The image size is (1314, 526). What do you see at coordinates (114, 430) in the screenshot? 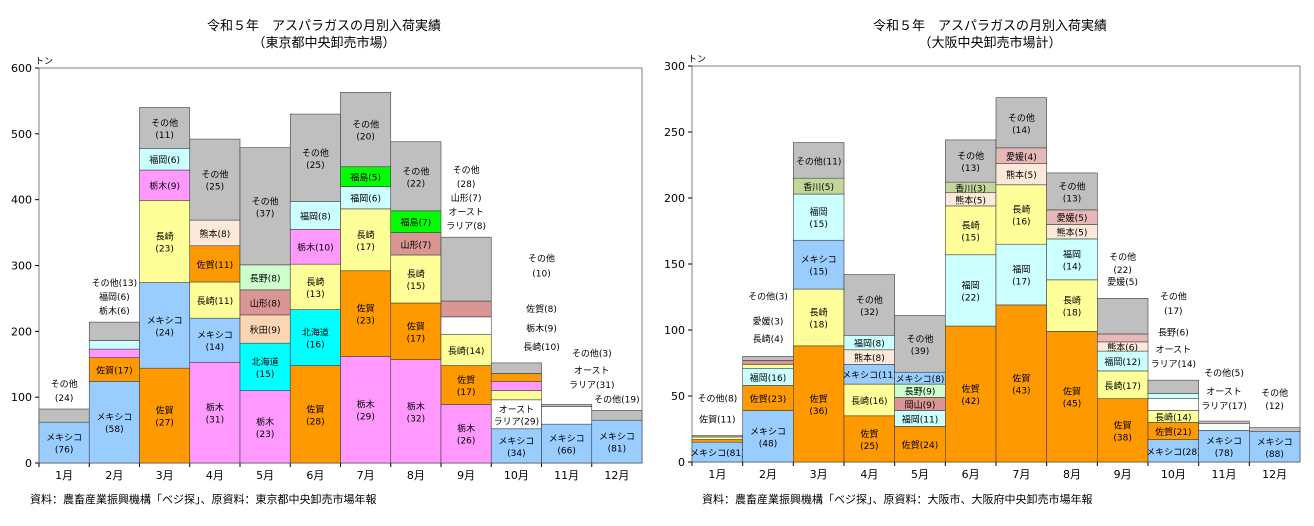
I see `data-label: (58)` at bounding box center [114, 430].